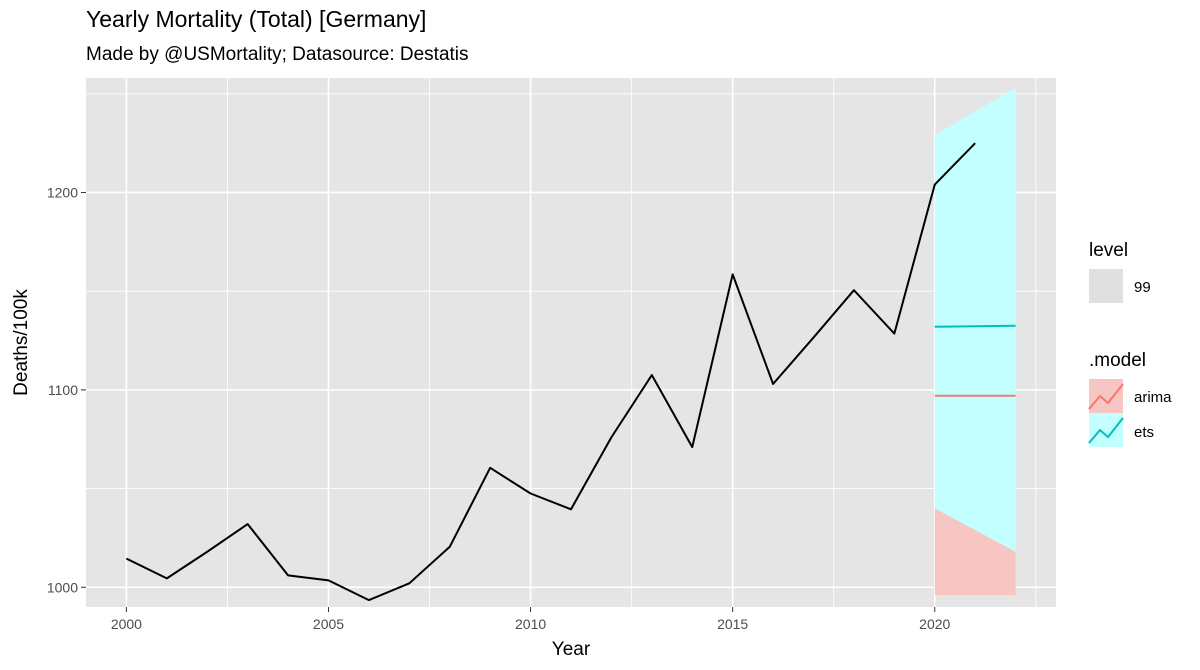 Image resolution: width=1200 pixels, height=670 pixels. What do you see at coordinates (62, 192) in the screenshot?
I see `y-tick-label: 1200` at bounding box center [62, 192].